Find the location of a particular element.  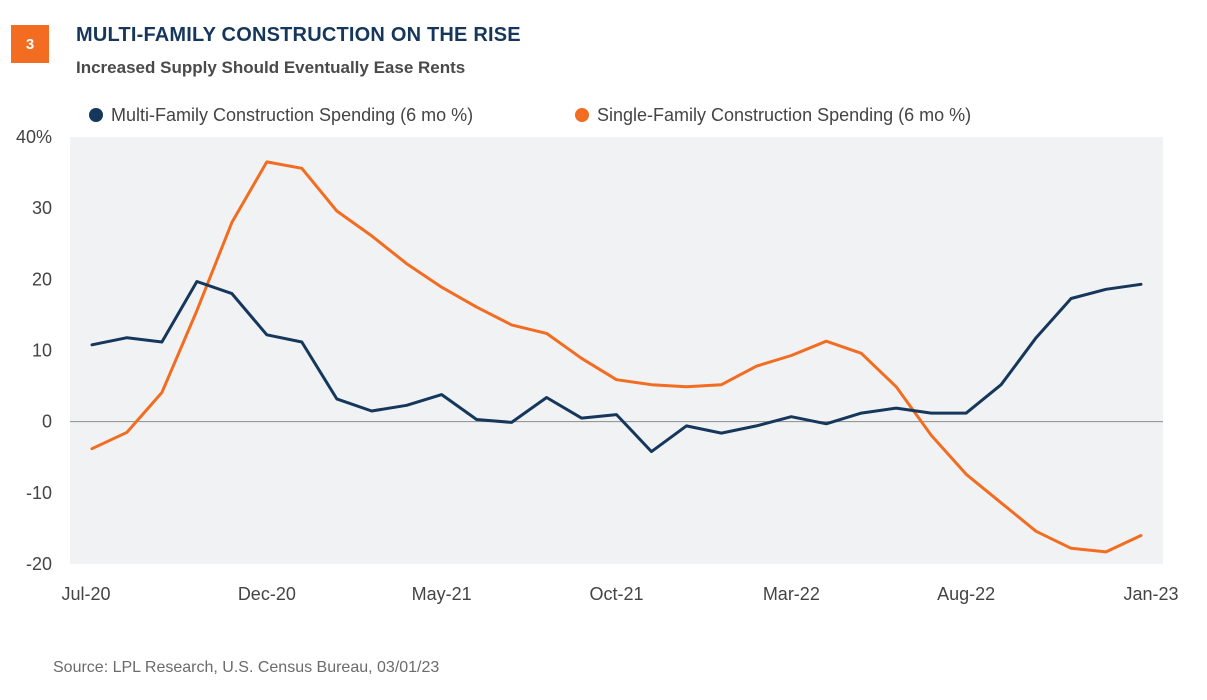

x-tick-label: Aug-22 is located at coordinates (966, 594).